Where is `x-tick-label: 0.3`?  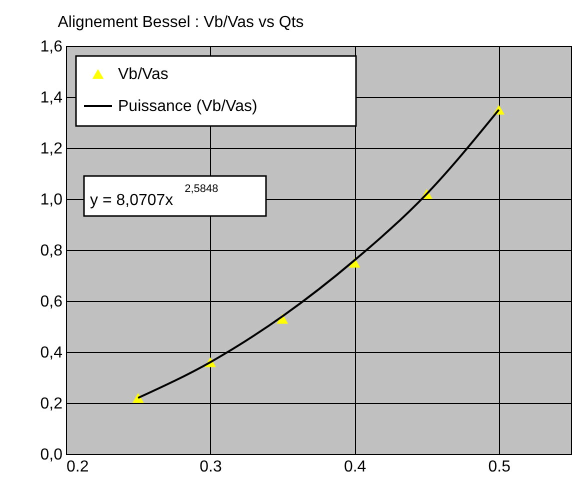 x-tick-label: 0.3 is located at coordinates (211, 467).